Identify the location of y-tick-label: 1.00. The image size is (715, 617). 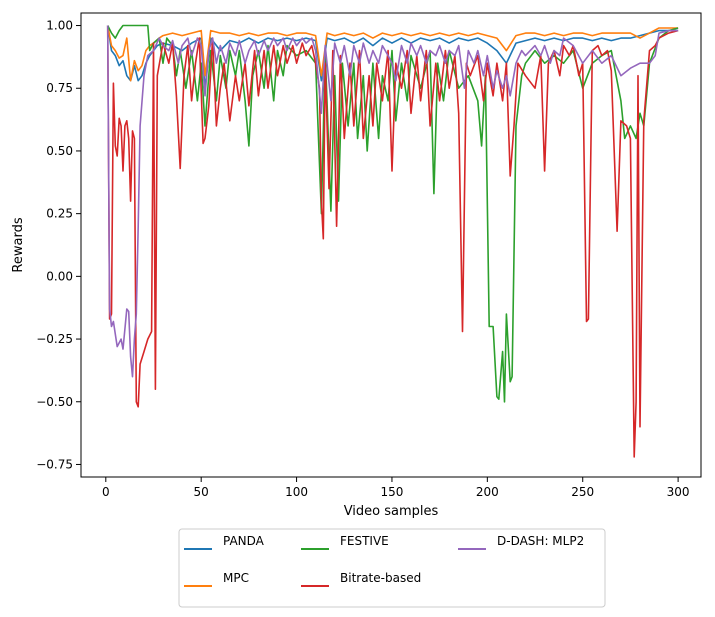
(59, 26).